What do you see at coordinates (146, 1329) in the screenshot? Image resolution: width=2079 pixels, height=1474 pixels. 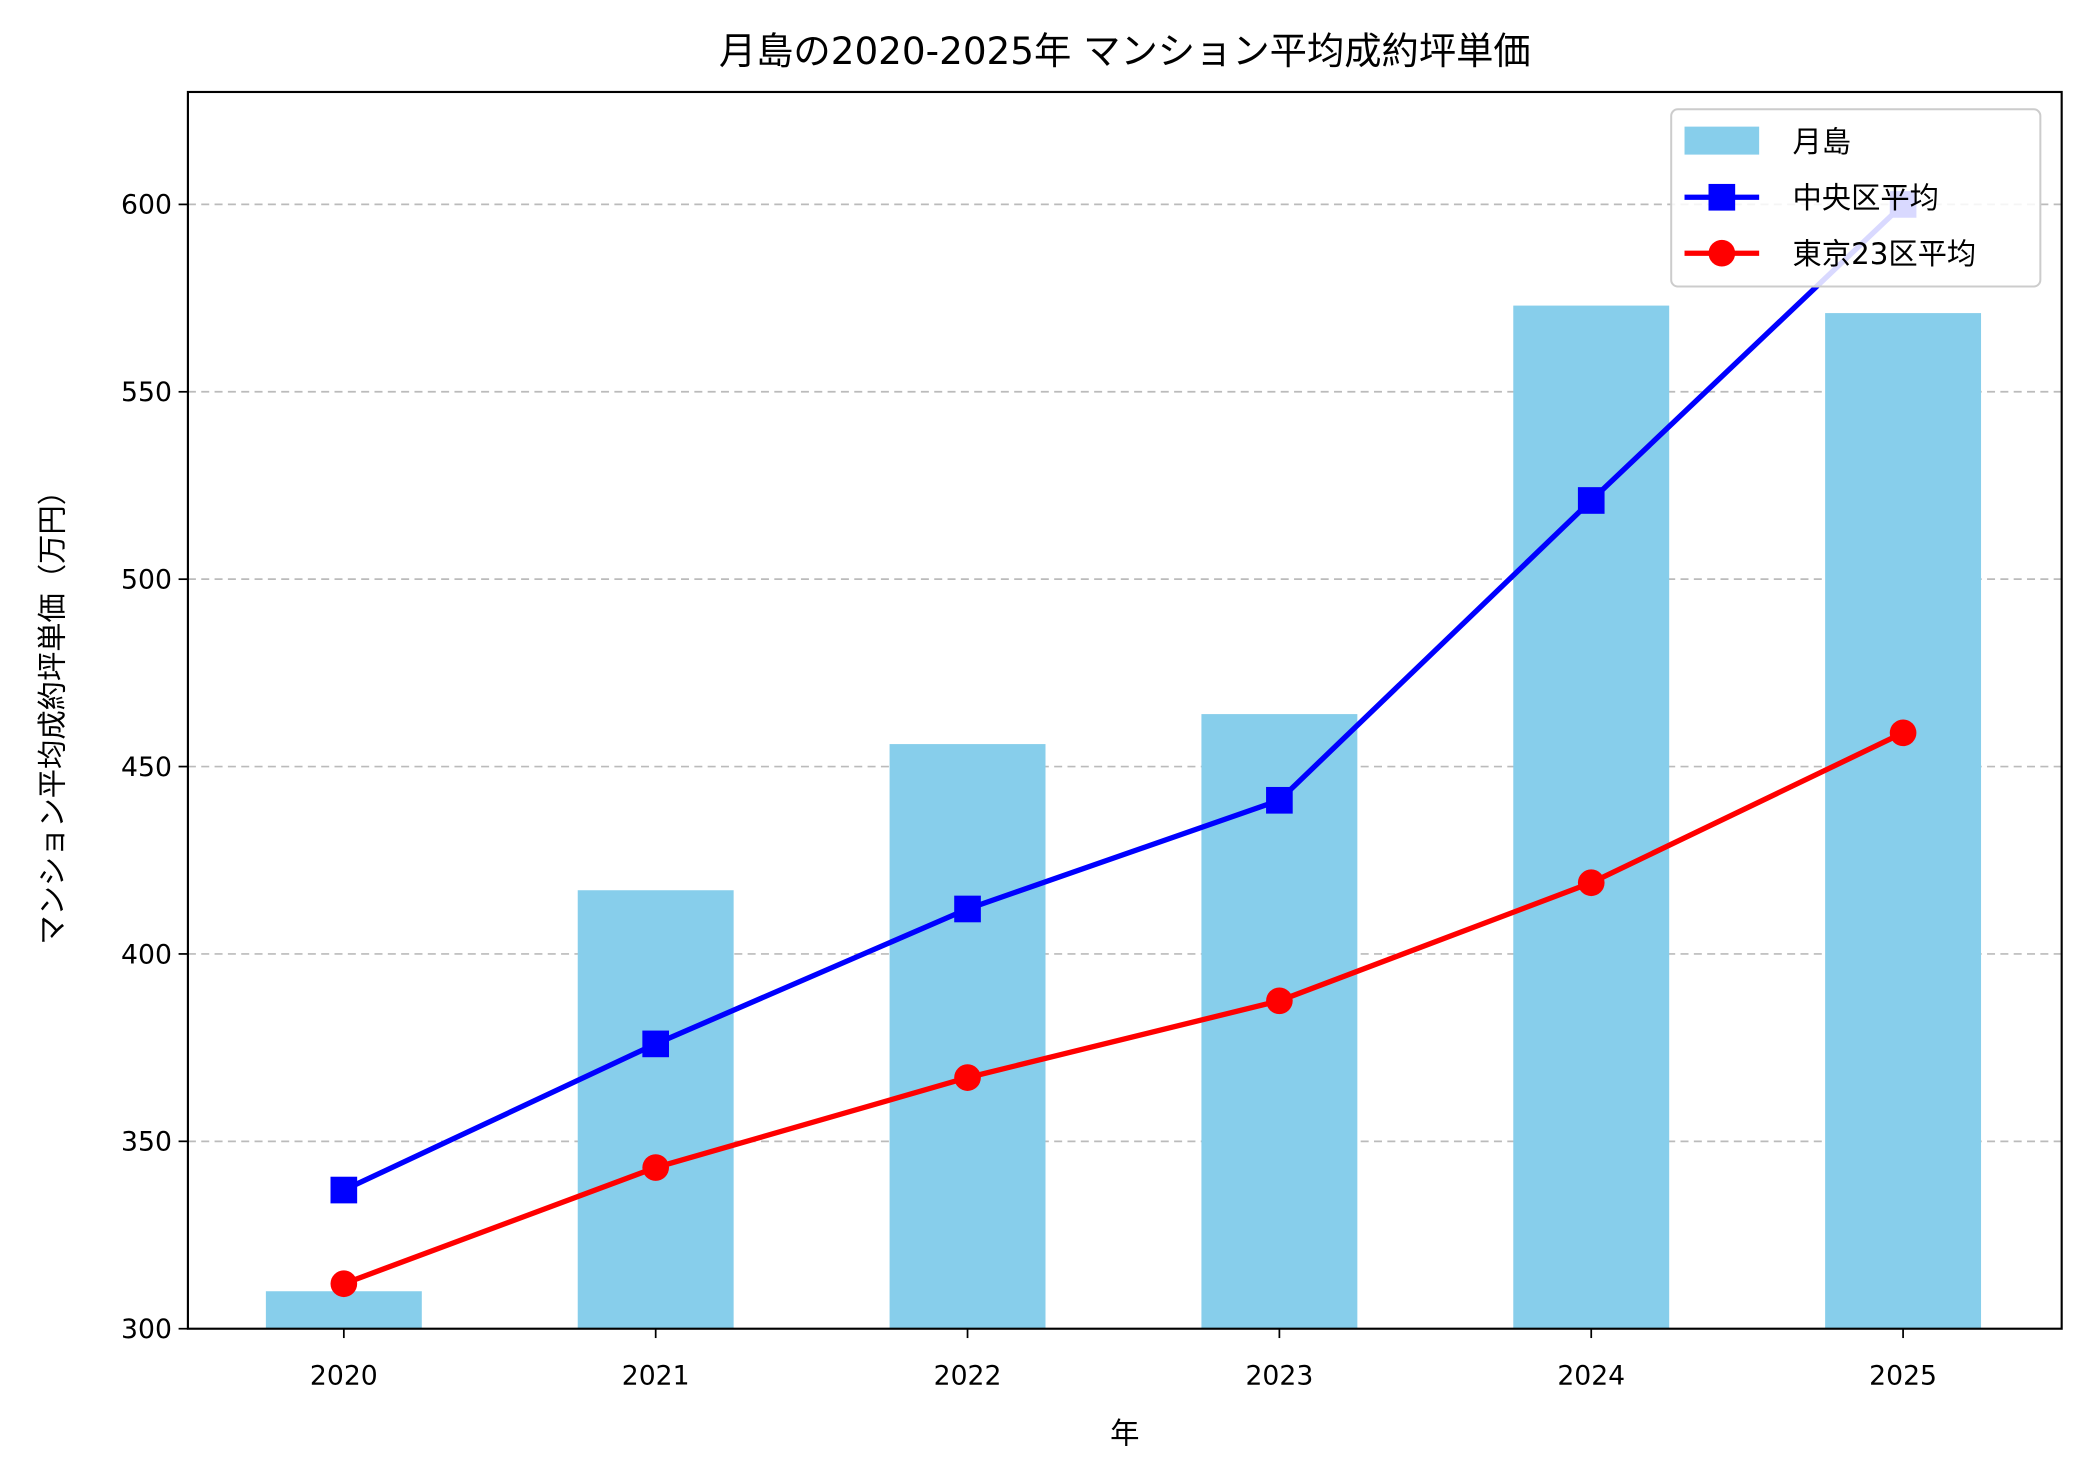 I see `y-tick-label: 300` at bounding box center [146, 1329].